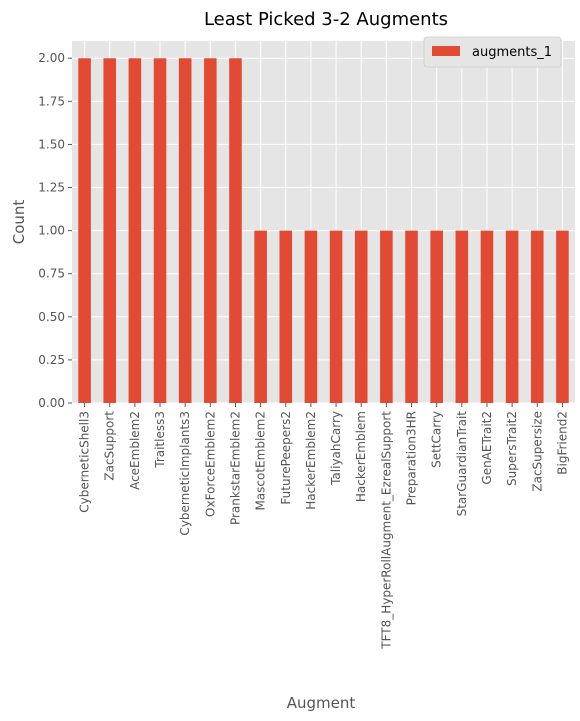 This screenshot has width=580, height=721. I want to click on y-tick-label: 1.25, so click(51, 188).